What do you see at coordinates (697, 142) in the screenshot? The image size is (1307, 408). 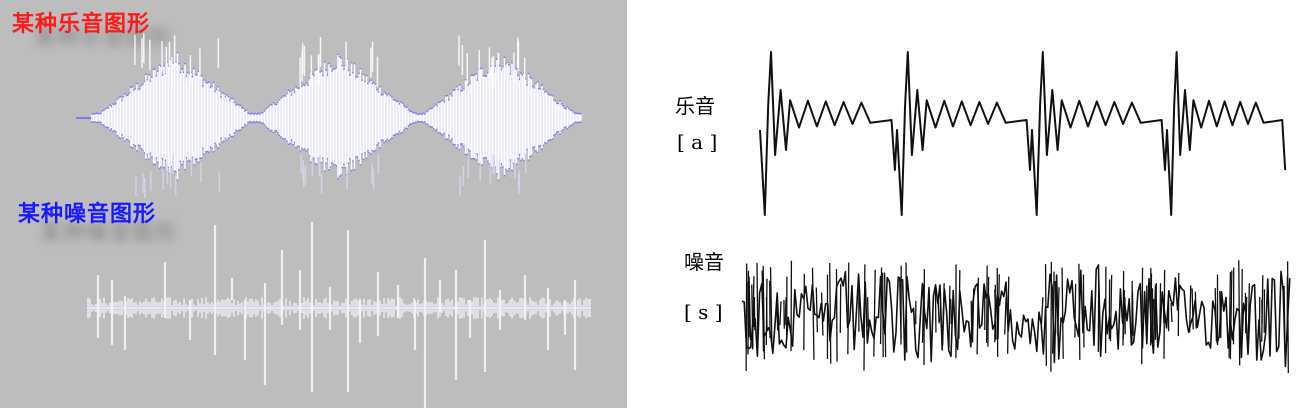 I see `music-symbol: [ a ]` at bounding box center [697, 142].